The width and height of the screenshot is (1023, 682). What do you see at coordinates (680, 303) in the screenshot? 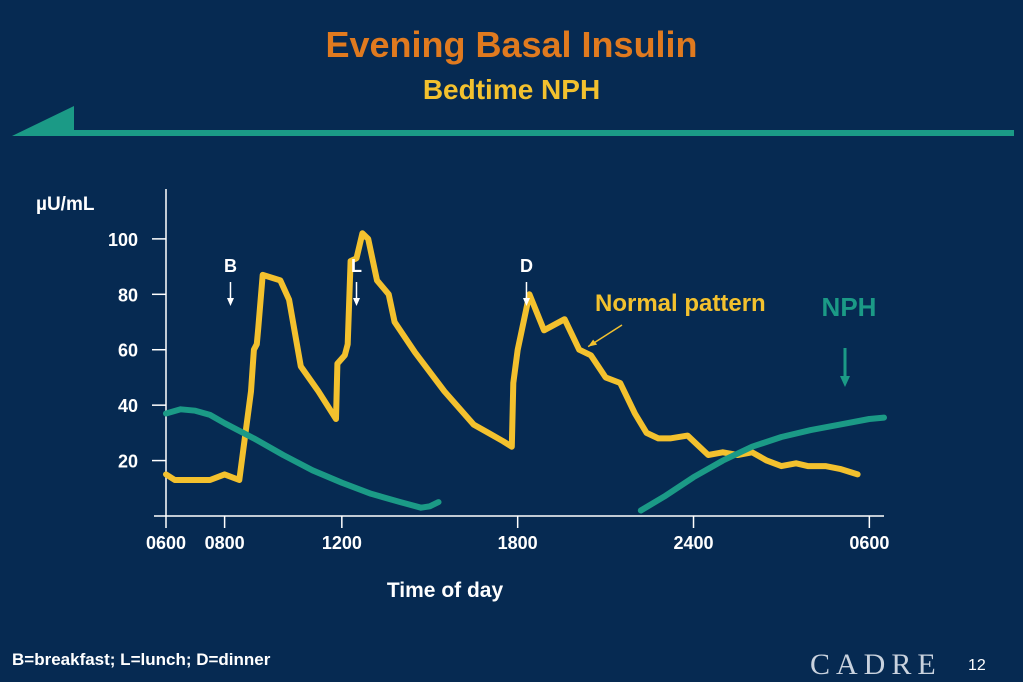
I see `annotation-normal-pattern: Normal pattern` at bounding box center [680, 303].